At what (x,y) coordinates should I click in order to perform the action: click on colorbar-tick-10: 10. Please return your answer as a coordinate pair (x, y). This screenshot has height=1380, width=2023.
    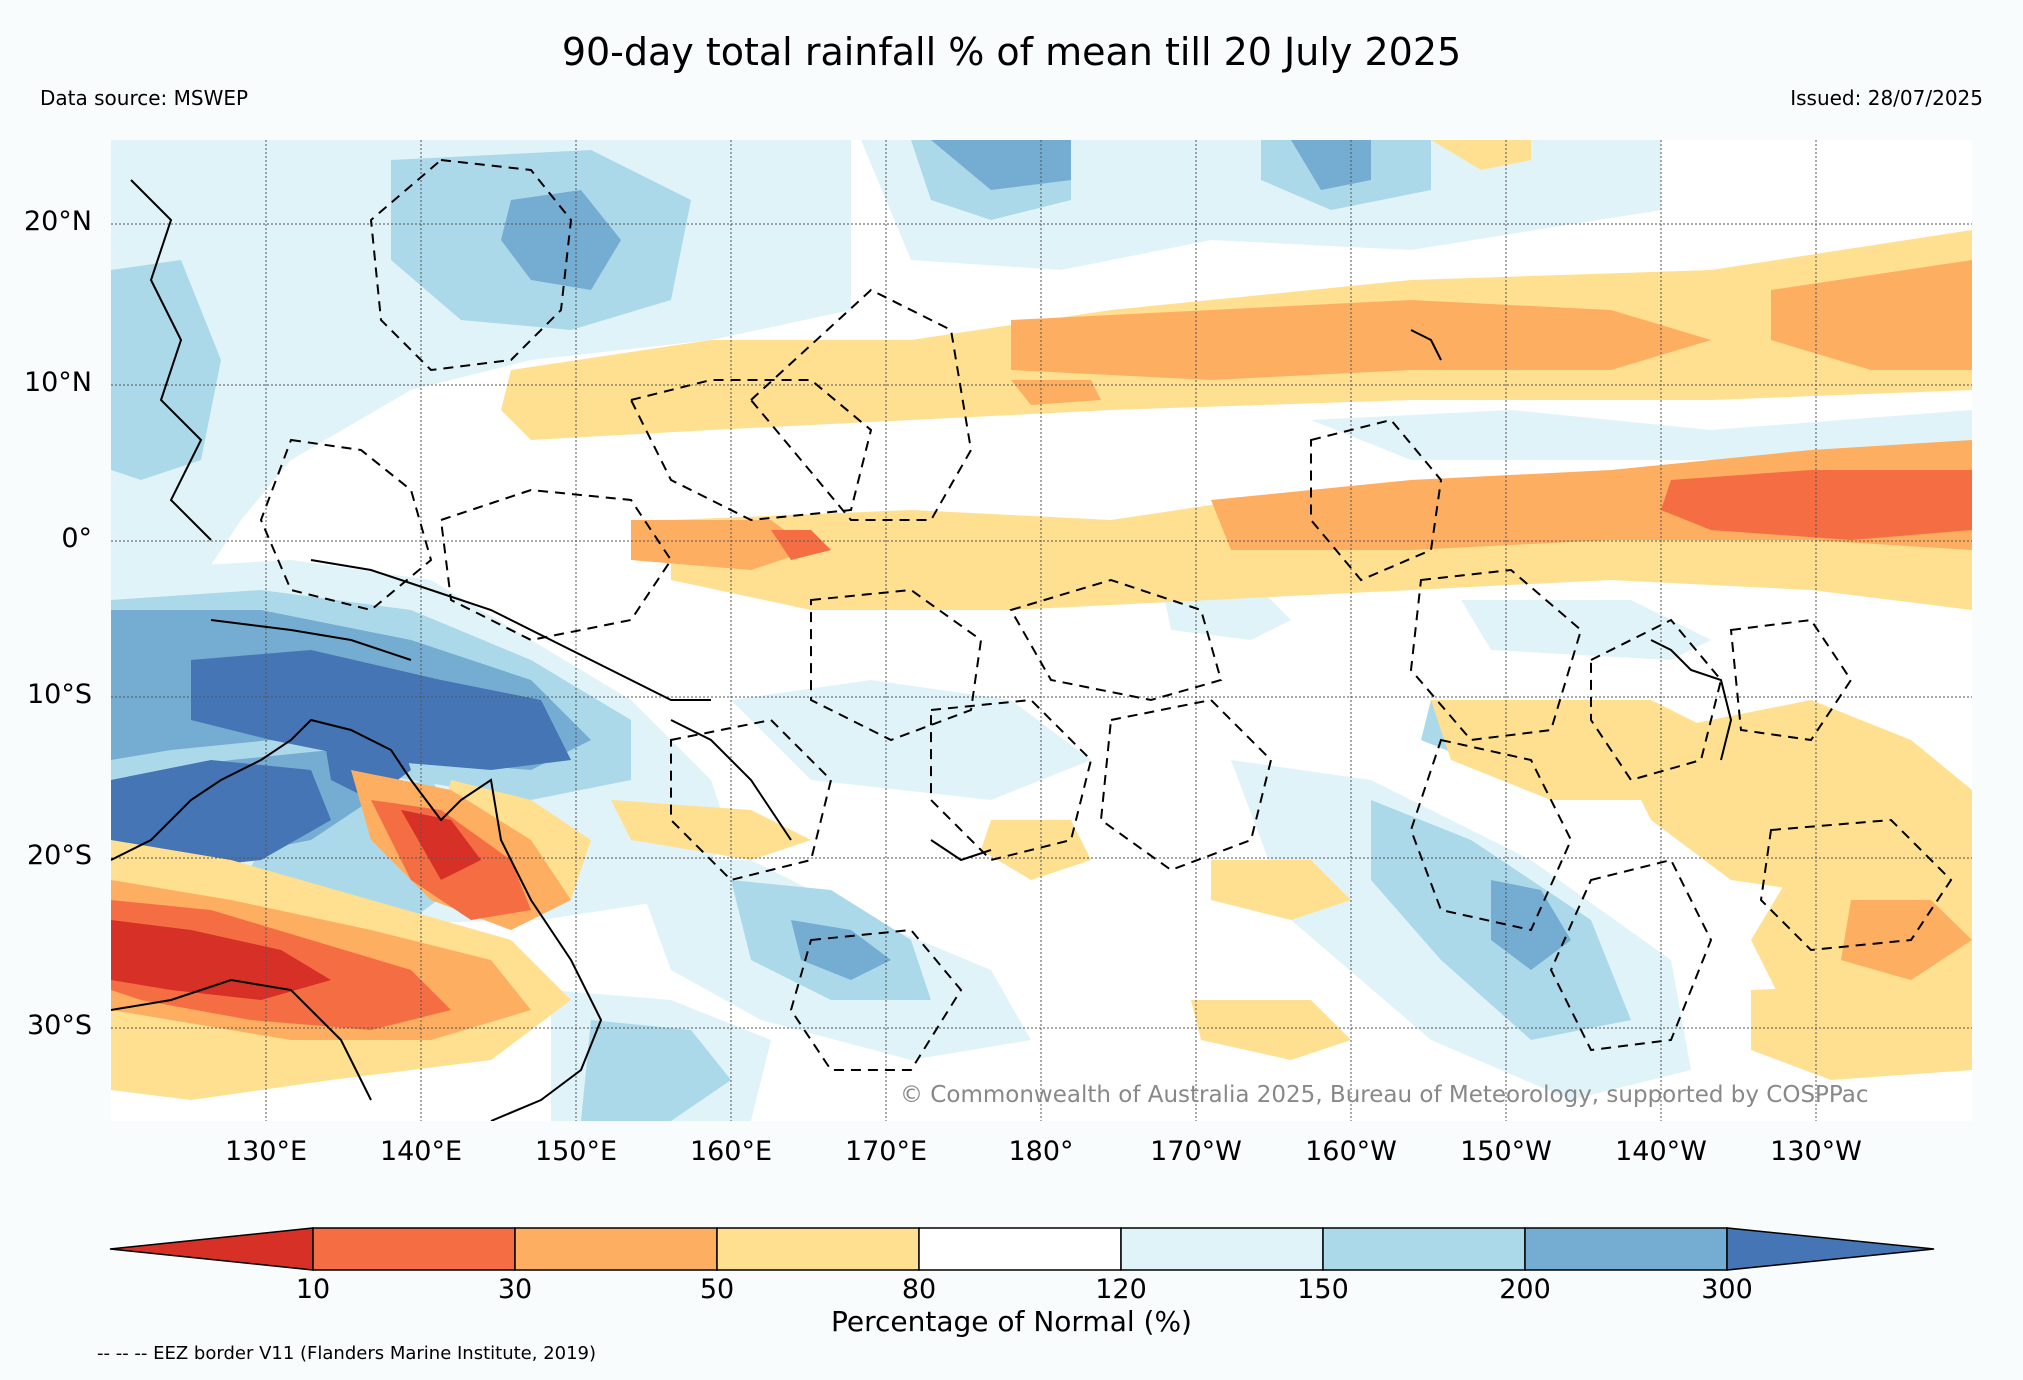
    Looking at the image, I should click on (313, 1289).